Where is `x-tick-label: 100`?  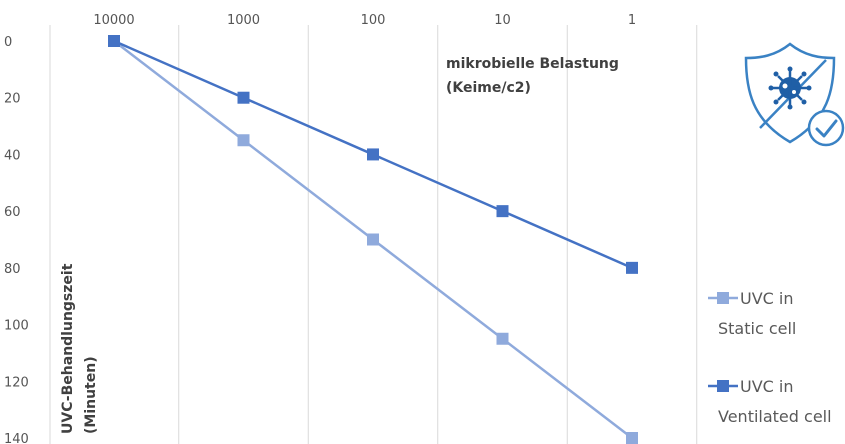 x-tick-label: 100 is located at coordinates (373, 20).